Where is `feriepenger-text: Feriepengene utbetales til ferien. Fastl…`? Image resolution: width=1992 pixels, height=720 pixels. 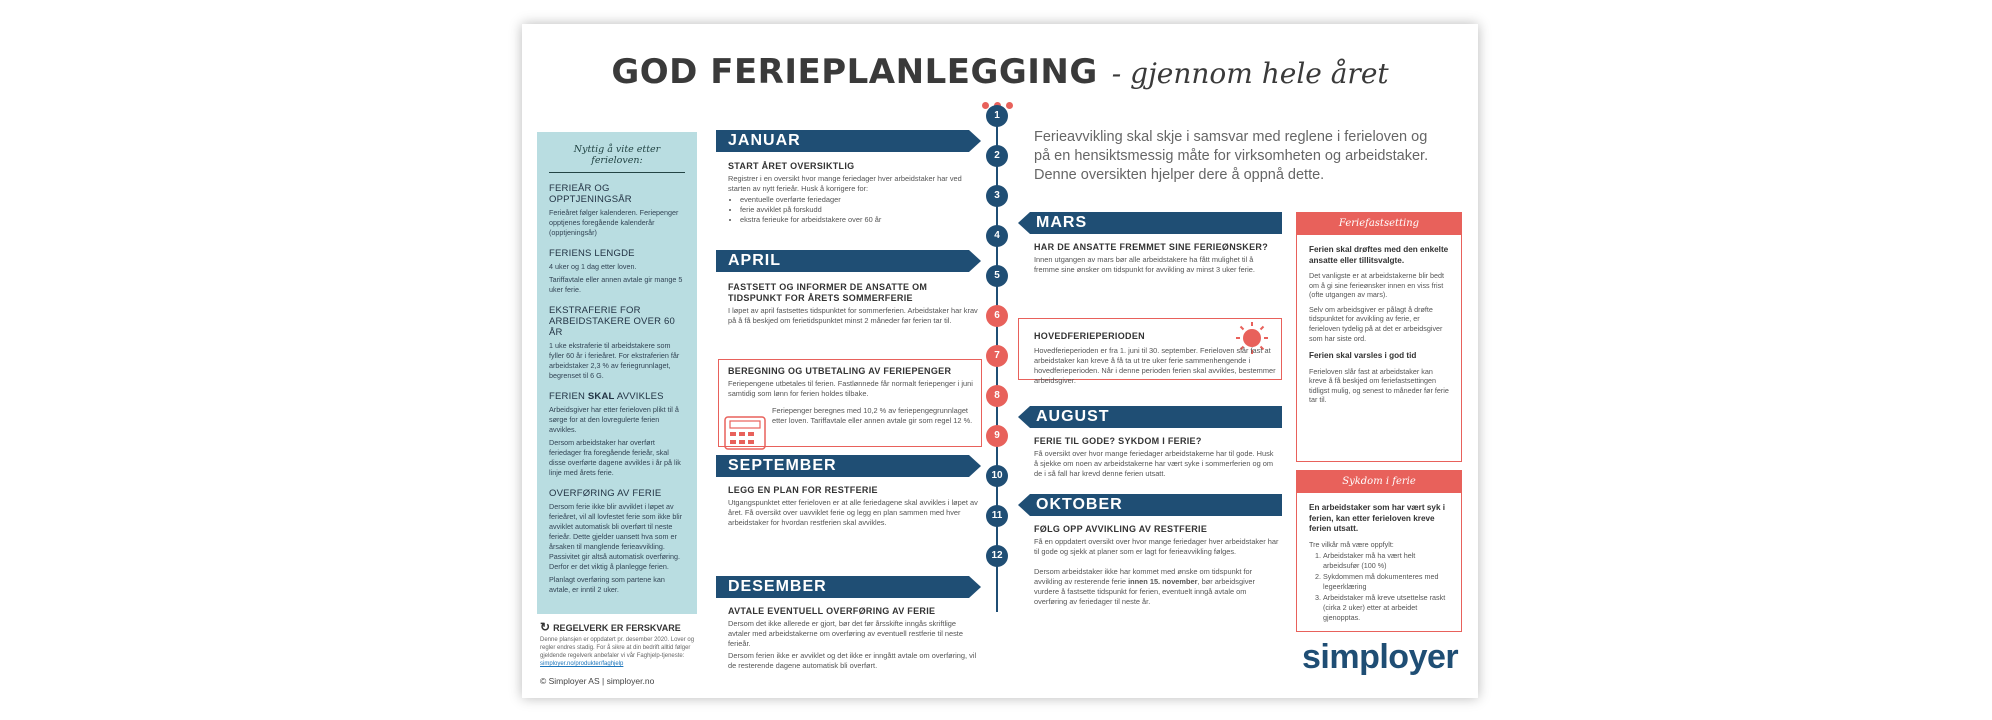 feriepenger-text: Feriepengene utbetales til ferien. Fastl… is located at coordinates (850, 388).